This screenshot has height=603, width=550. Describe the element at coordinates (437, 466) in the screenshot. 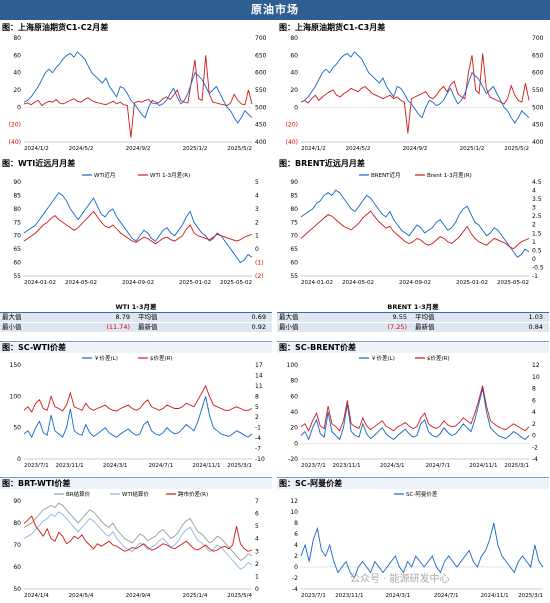

I see `x-tick-label: 2024/7/1` at that location.